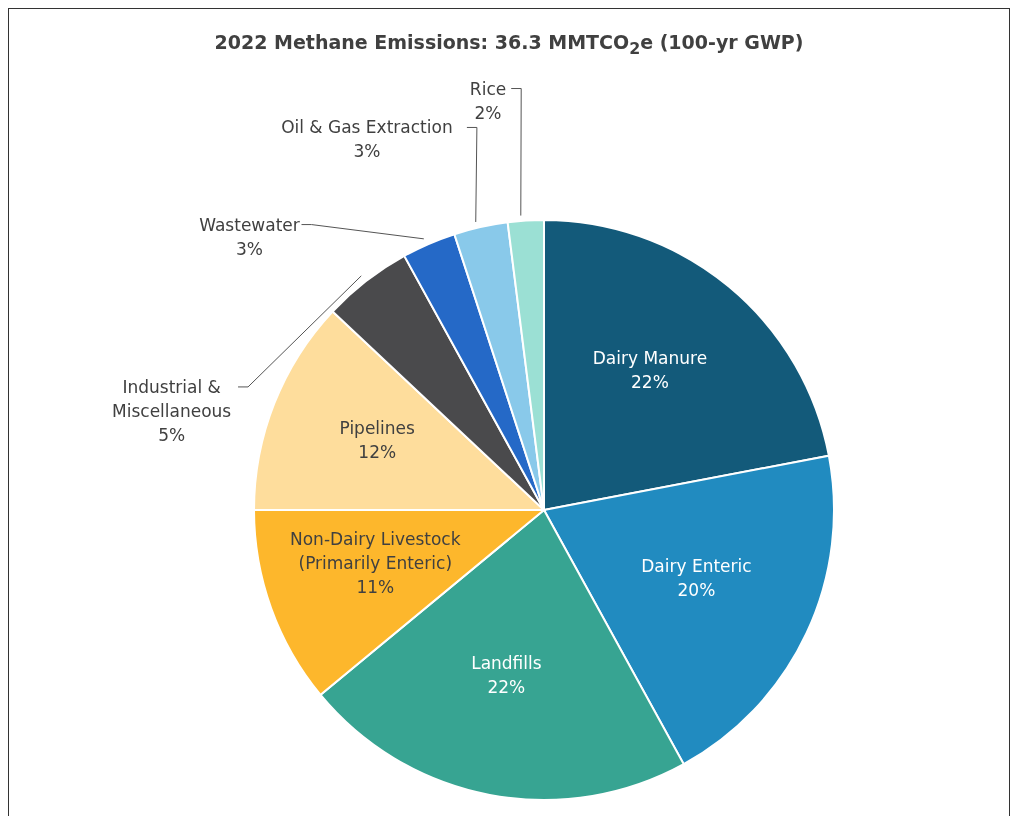 The height and width of the screenshot is (816, 1024). What do you see at coordinates (377, 451) in the screenshot?
I see `data-label: 12%` at bounding box center [377, 451].